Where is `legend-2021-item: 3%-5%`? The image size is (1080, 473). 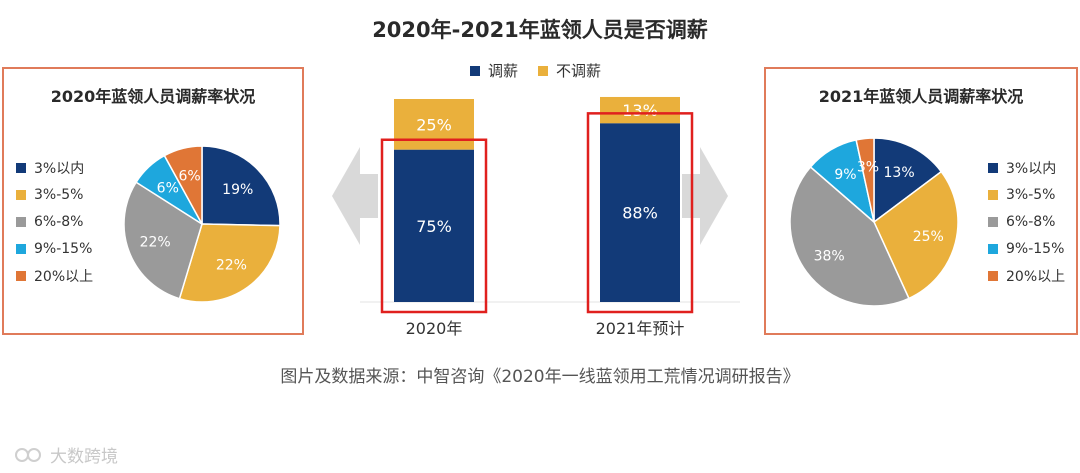
legend-2021-item: 3%-5% is located at coordinates (1026, 194).